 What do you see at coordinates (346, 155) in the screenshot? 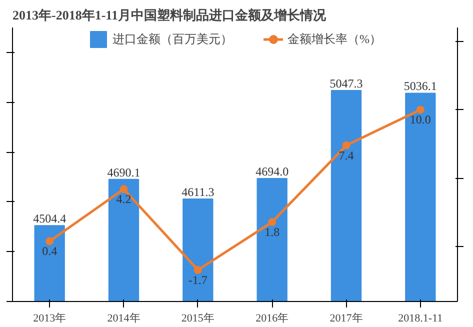
I see `data-label: 7.4` at bounding box center [346, 155].